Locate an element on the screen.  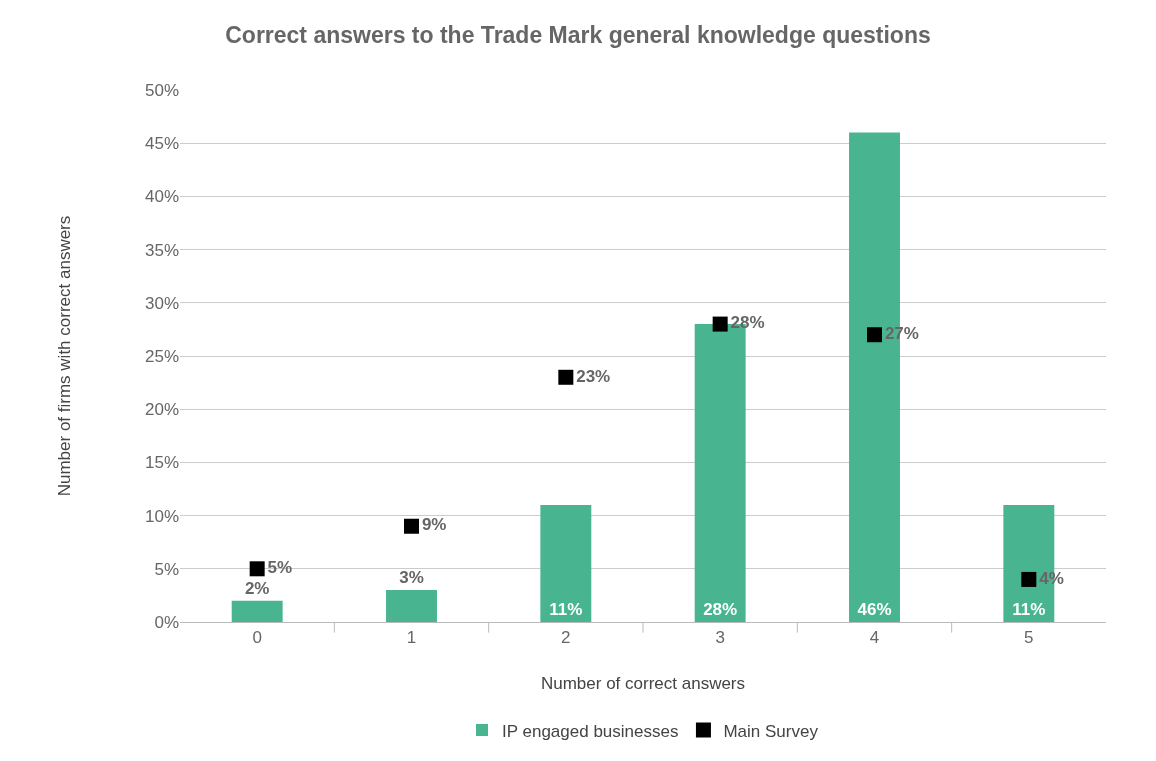
data-label: 23% is located at coordinates (593, 376).